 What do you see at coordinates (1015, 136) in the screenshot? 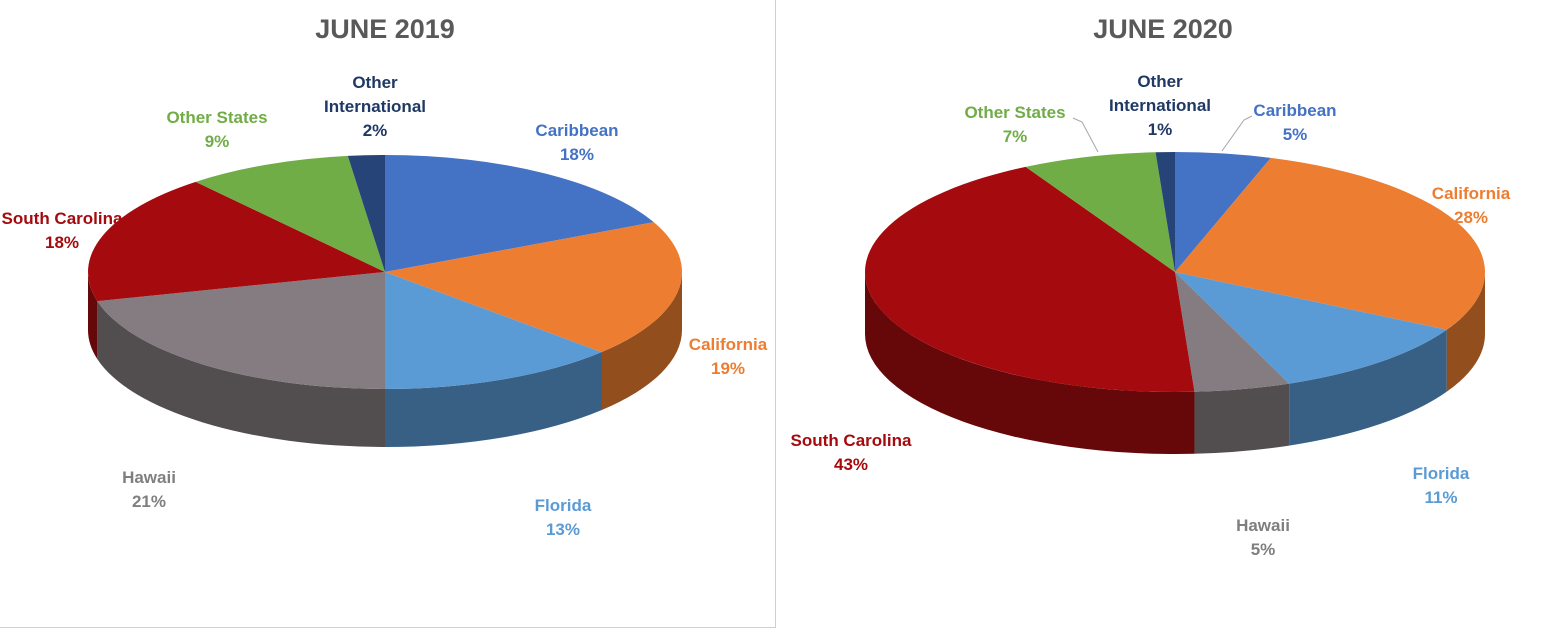
I see `label-value: 7%` at bounding box center [1015, 136].